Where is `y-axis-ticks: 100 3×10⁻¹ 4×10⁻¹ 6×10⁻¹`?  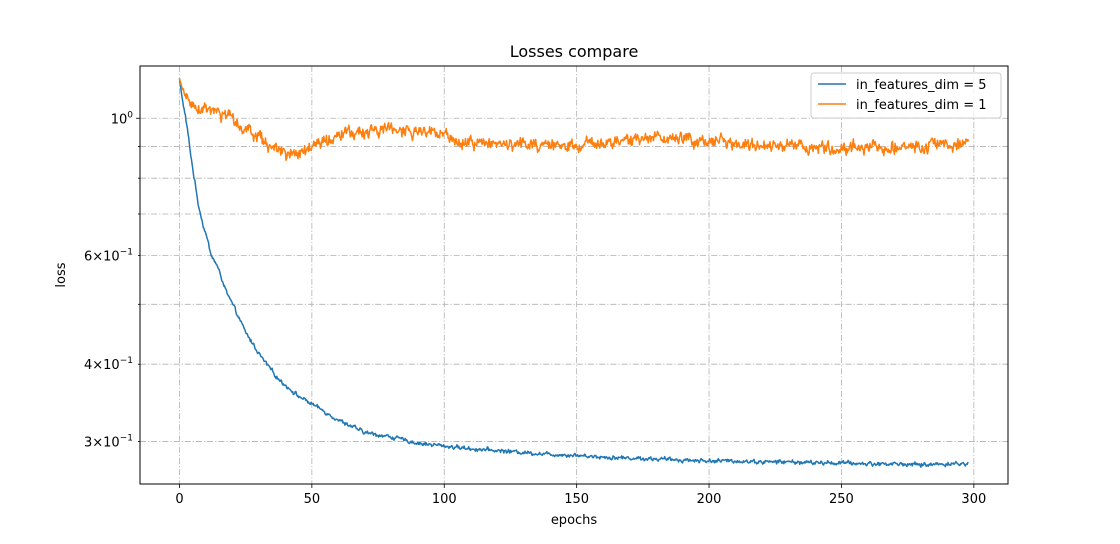 y-axis-ticks: 100 3×10⁻¹ 4×10⁻¹ 6×10⁻¹ is located at coordinates (112, 280).